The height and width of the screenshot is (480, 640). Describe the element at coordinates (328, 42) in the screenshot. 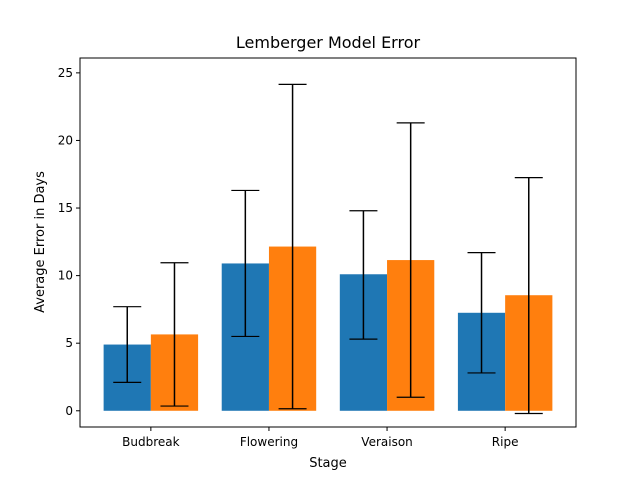

I see `chart-title: Lemberger Model Error` at that location.